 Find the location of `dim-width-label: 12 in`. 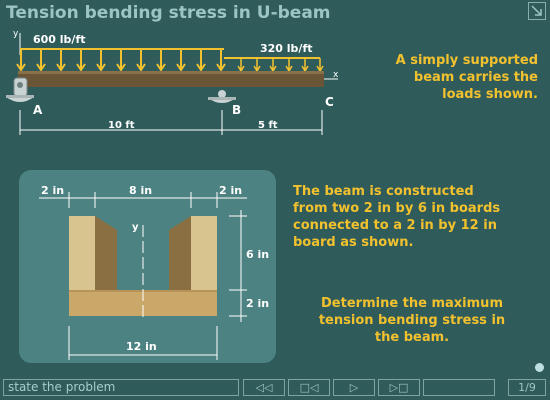

dim-width-label: 12 in is located at coordinates (141, 346).